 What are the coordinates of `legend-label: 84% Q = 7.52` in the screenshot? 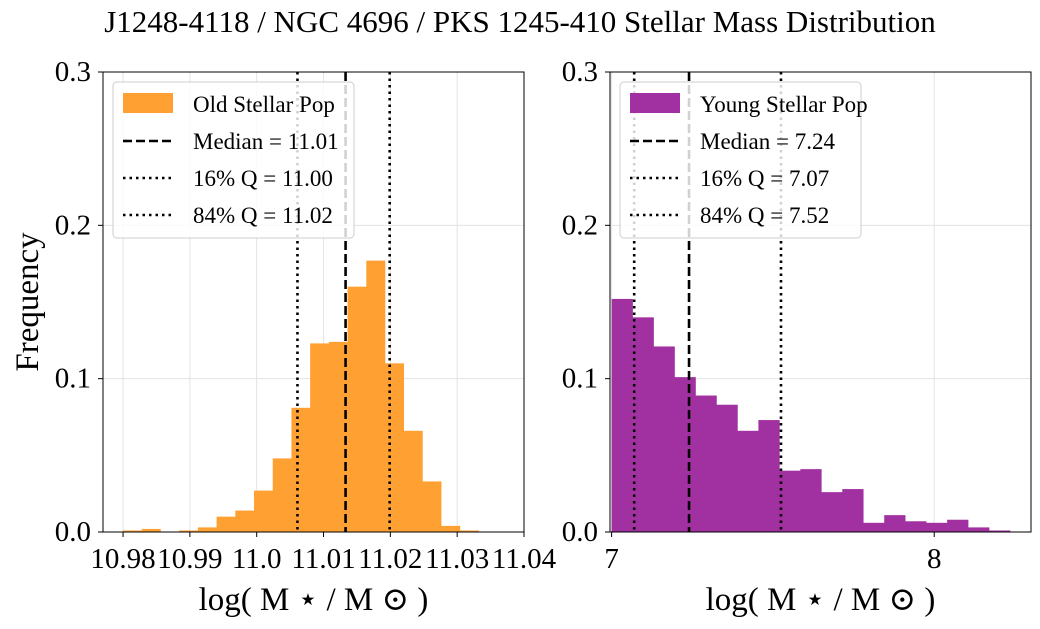 It's located at (764, 215).